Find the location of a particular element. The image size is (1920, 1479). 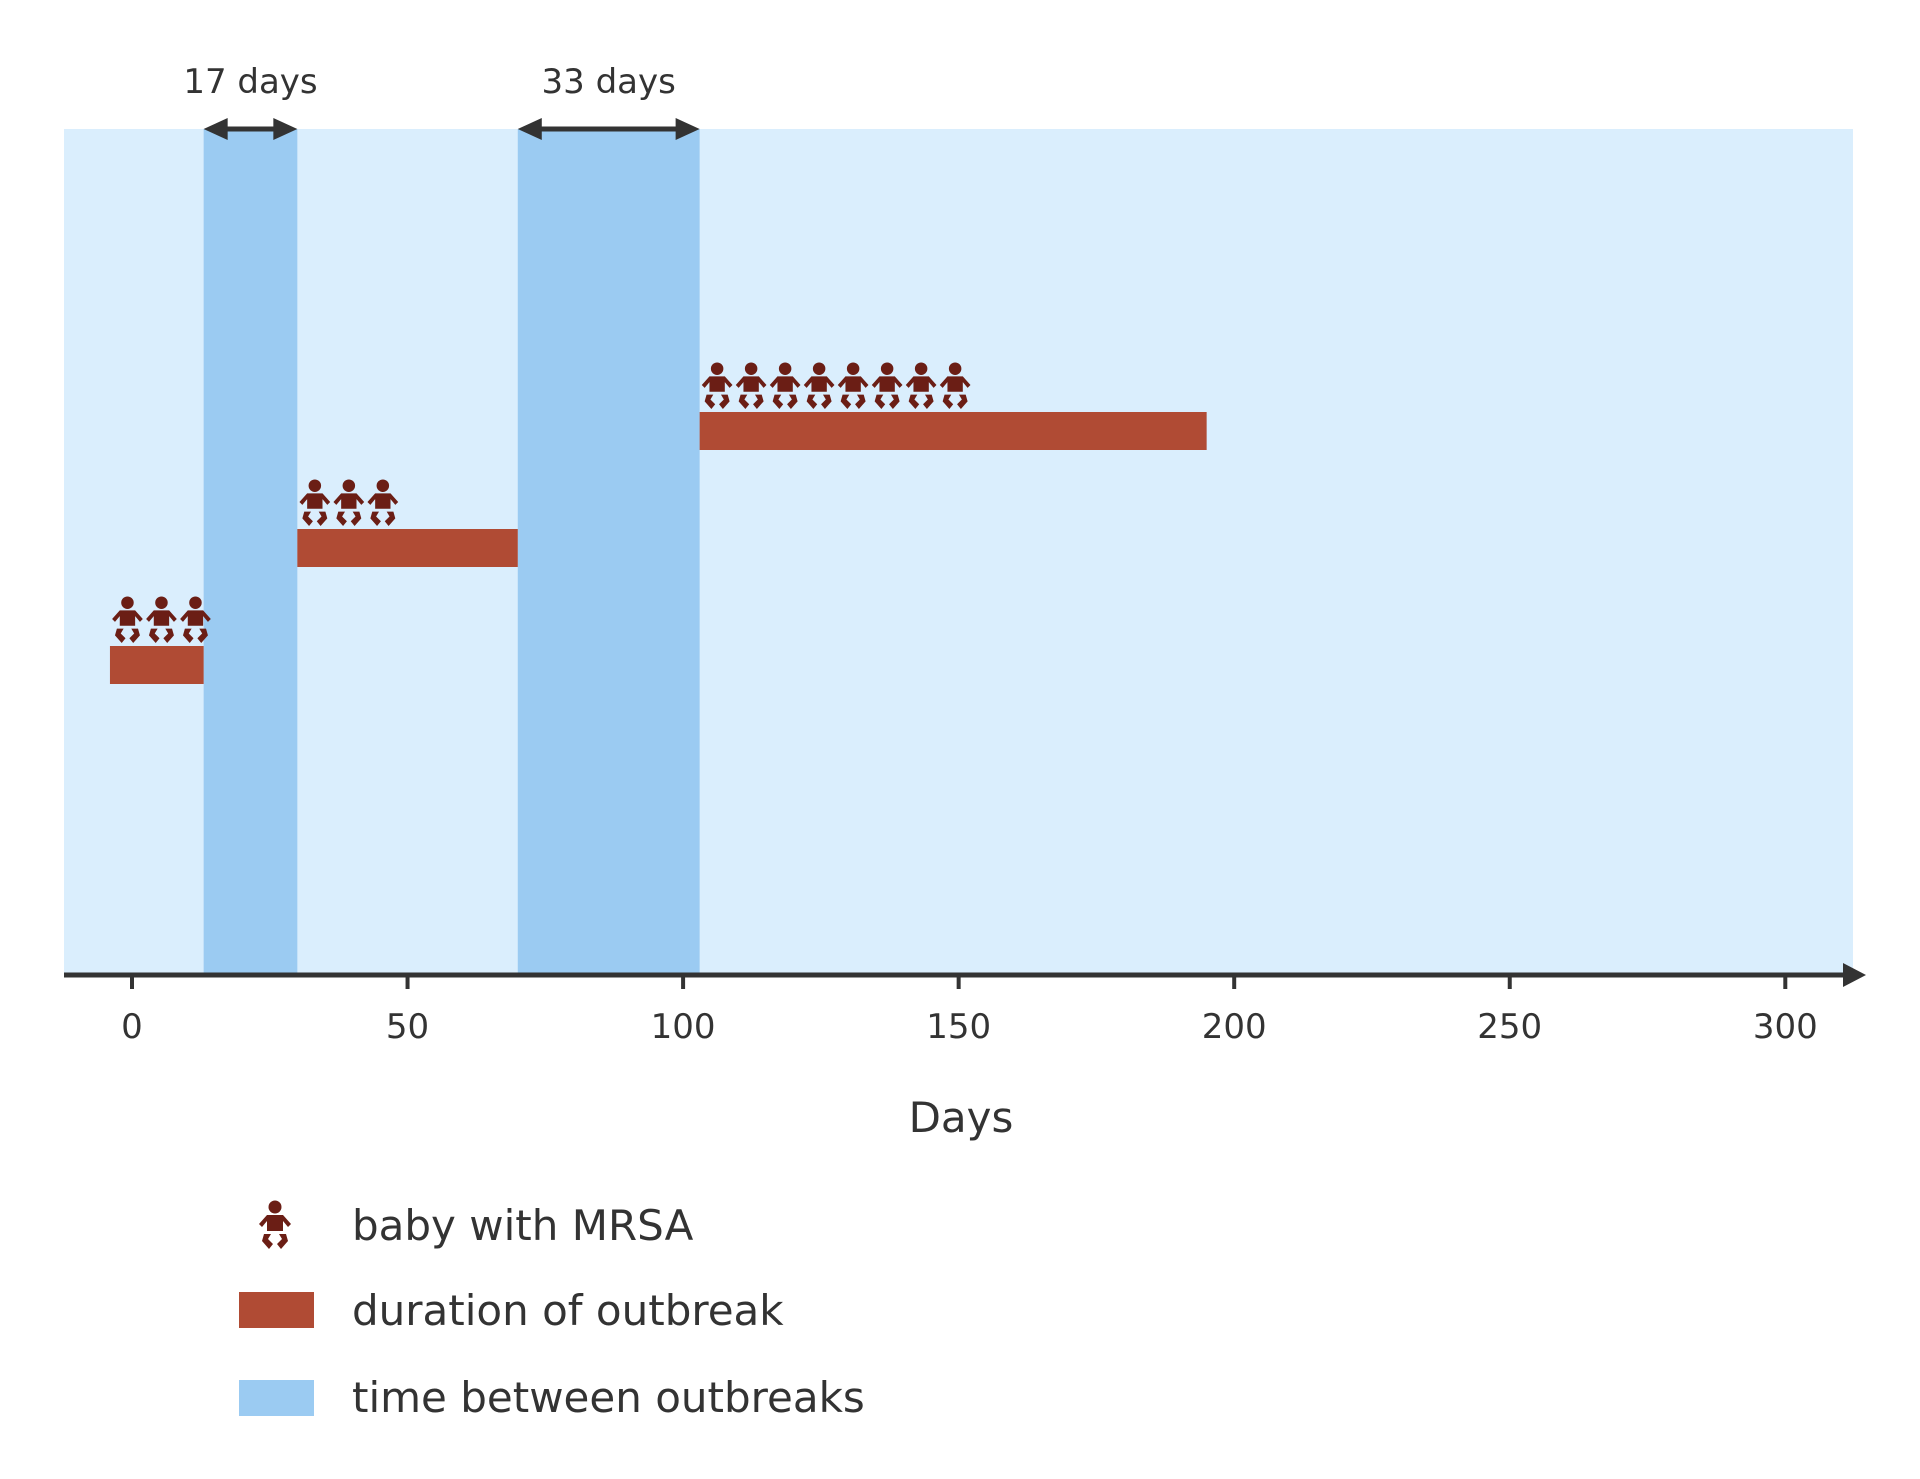

gap-duration-label: 33 days is located at coordinates (609, 82).